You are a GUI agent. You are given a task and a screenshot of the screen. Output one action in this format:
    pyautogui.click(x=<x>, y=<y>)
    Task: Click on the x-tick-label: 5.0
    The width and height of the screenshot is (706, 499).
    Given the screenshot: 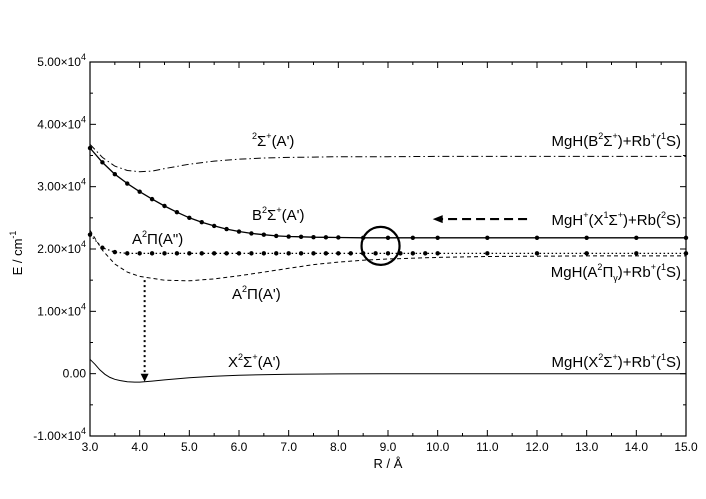 What is the action you would take?
    pyautogui.click(x=189, y=447)
    